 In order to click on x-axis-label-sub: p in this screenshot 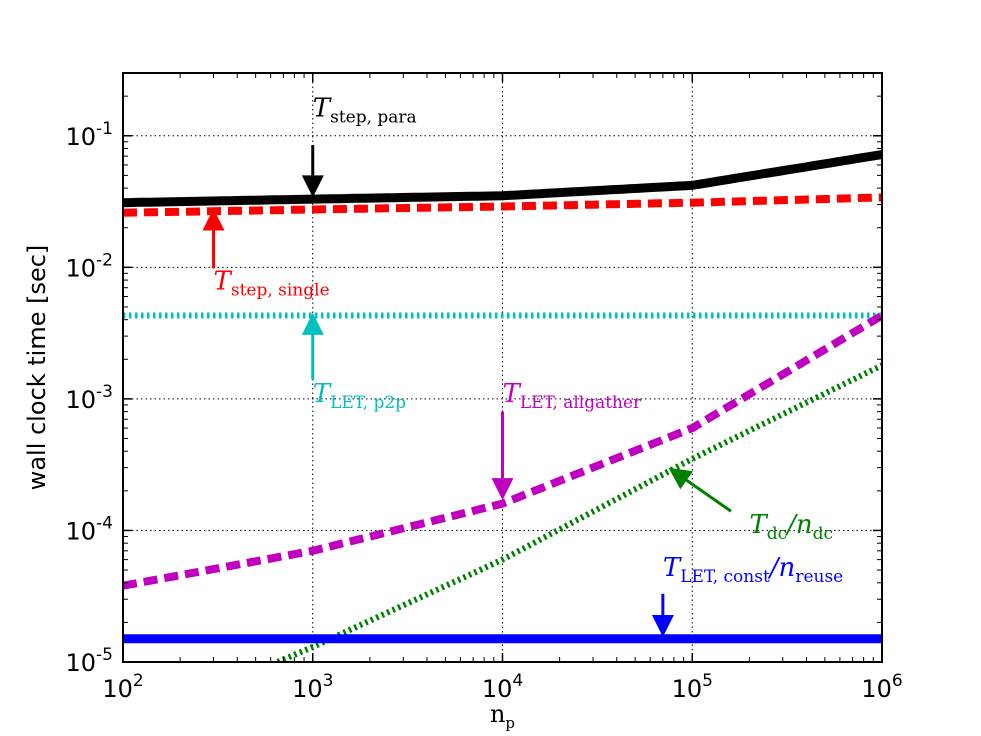, I will do `click(510, 723)`.